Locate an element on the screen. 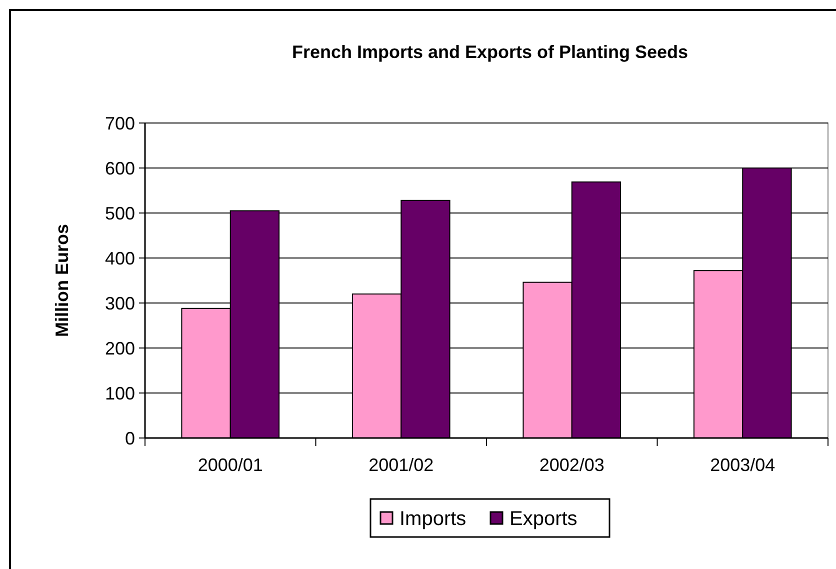  x-tick-label: 2000/01 is located at coordinates (230, 465).